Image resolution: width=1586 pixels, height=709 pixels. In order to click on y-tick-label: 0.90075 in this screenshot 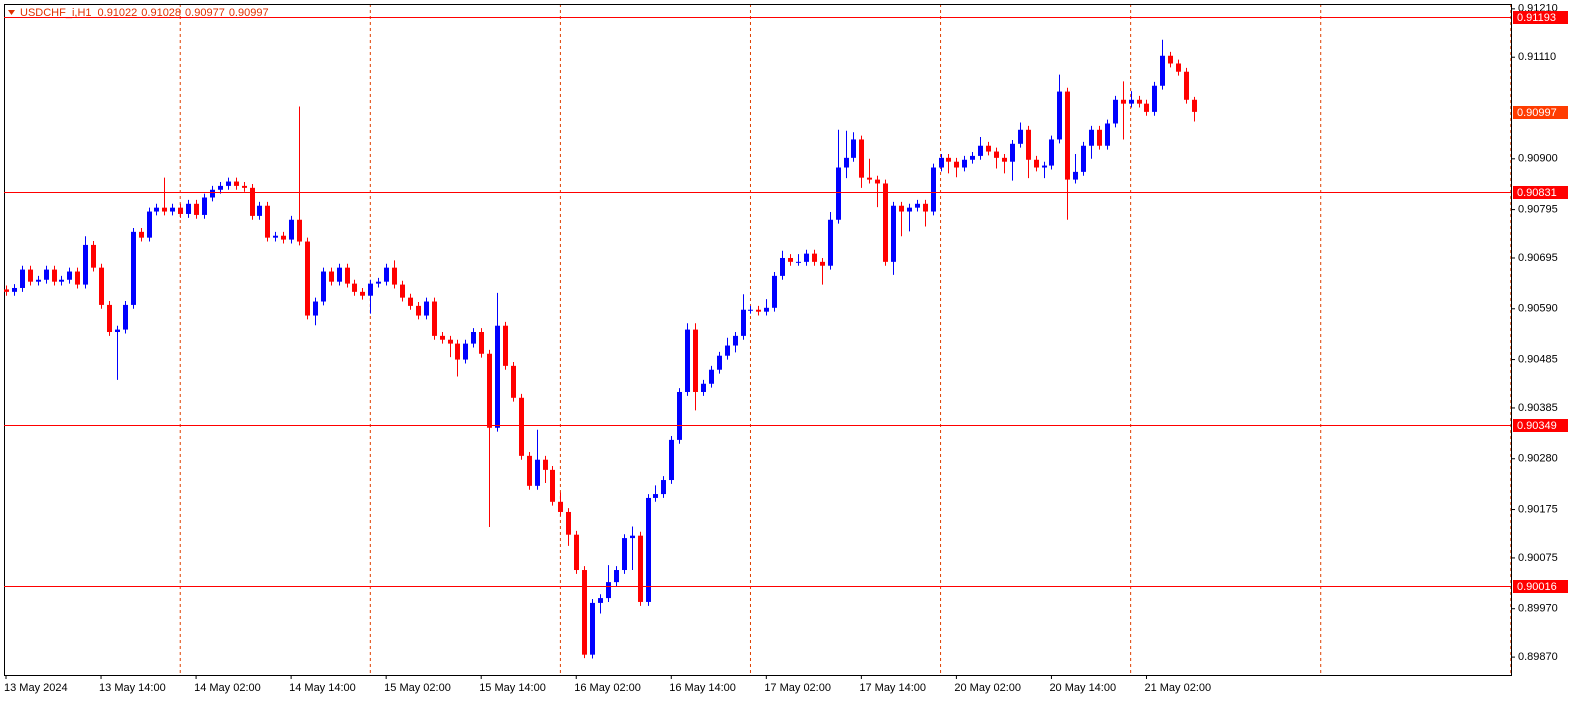, I will do `click(1538, 558)`.